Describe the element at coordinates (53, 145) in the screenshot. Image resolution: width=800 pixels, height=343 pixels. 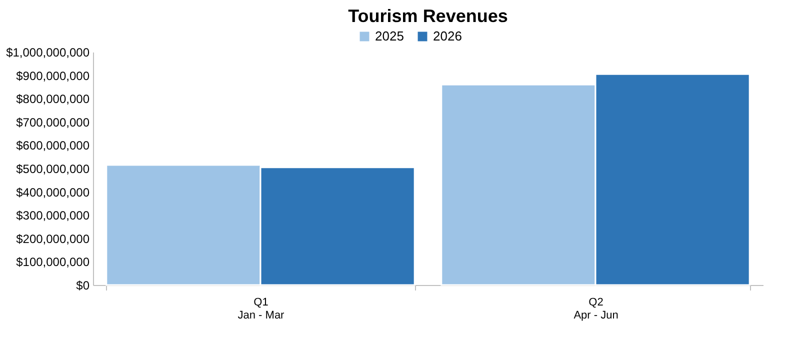
I see `y-tick-label: $600,000,000` at that location.